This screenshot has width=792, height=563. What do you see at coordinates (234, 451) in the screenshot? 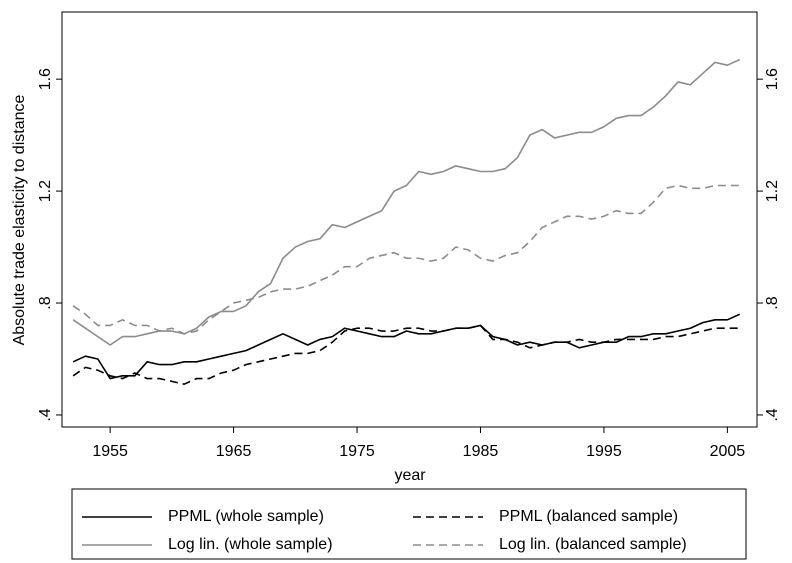
I see `x-tick-label: 1965` at bounding box center [234, 451].